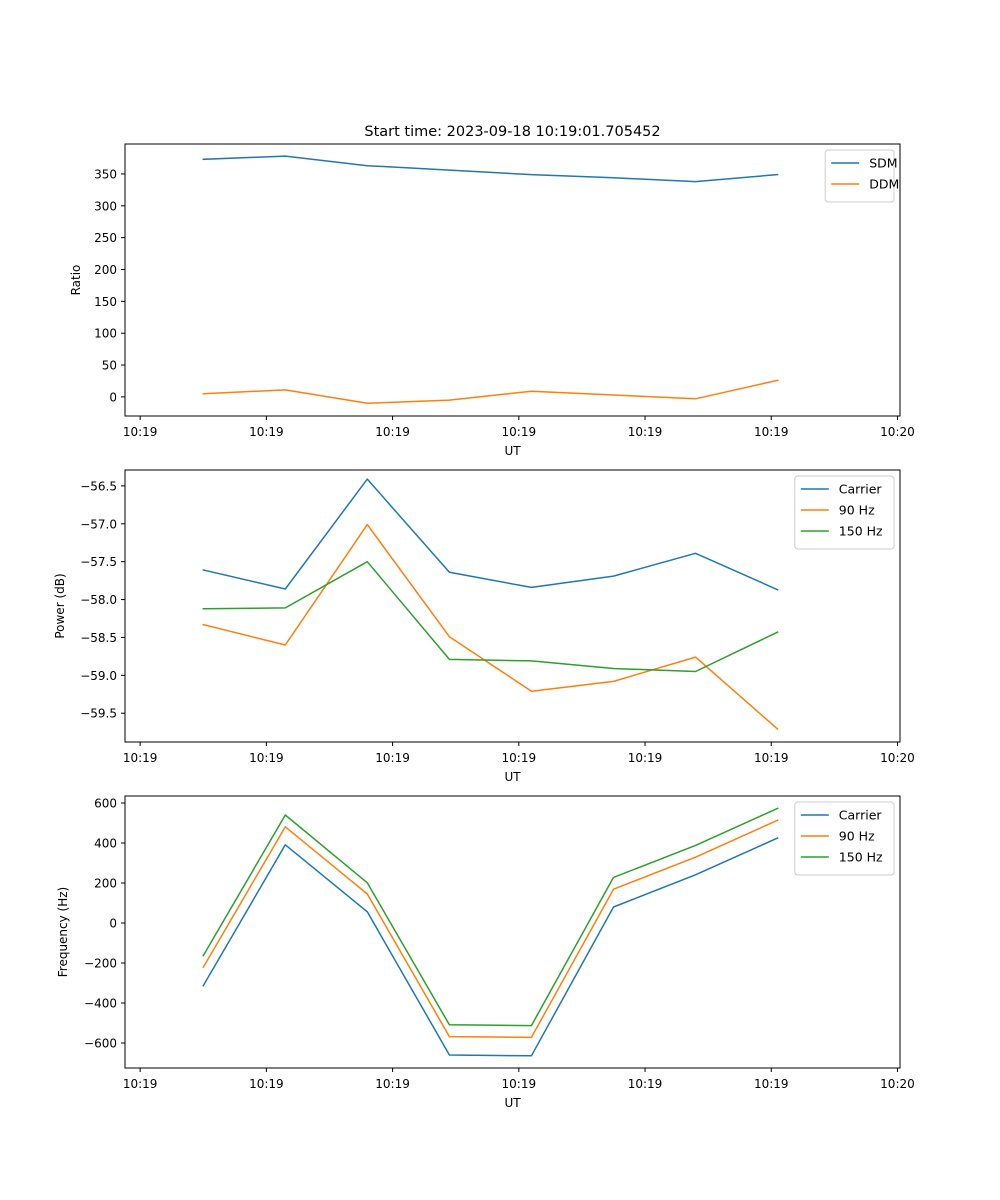 This screenshot has width=1000, height=1200. What do you see at coordinates (97, 285) in the screenshot?
I see `y-axis: 0 50 100 150 200 250 300 350 Ratio` at bounding box center [97, 285].